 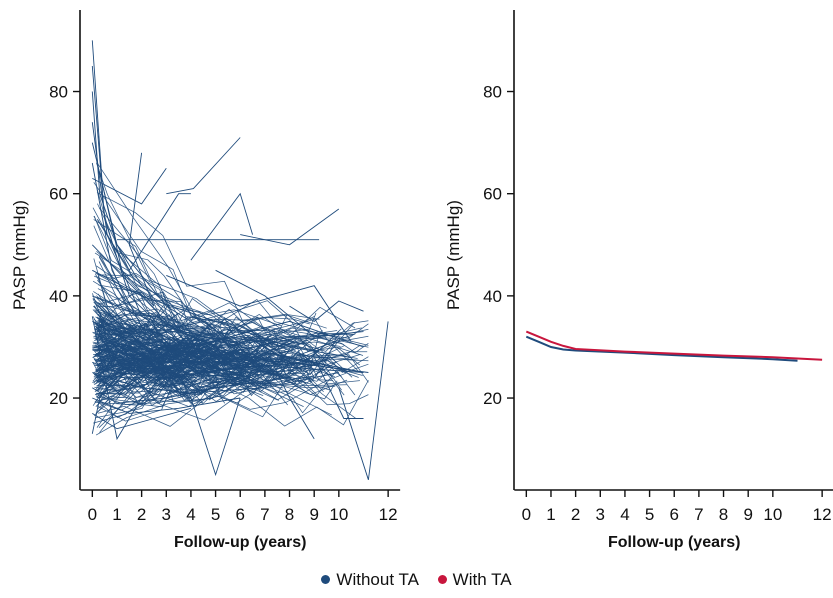 What do you see at coordinates (674, 346) in the screenshot?
I see `plot-area` at bounding box center [674, 346].